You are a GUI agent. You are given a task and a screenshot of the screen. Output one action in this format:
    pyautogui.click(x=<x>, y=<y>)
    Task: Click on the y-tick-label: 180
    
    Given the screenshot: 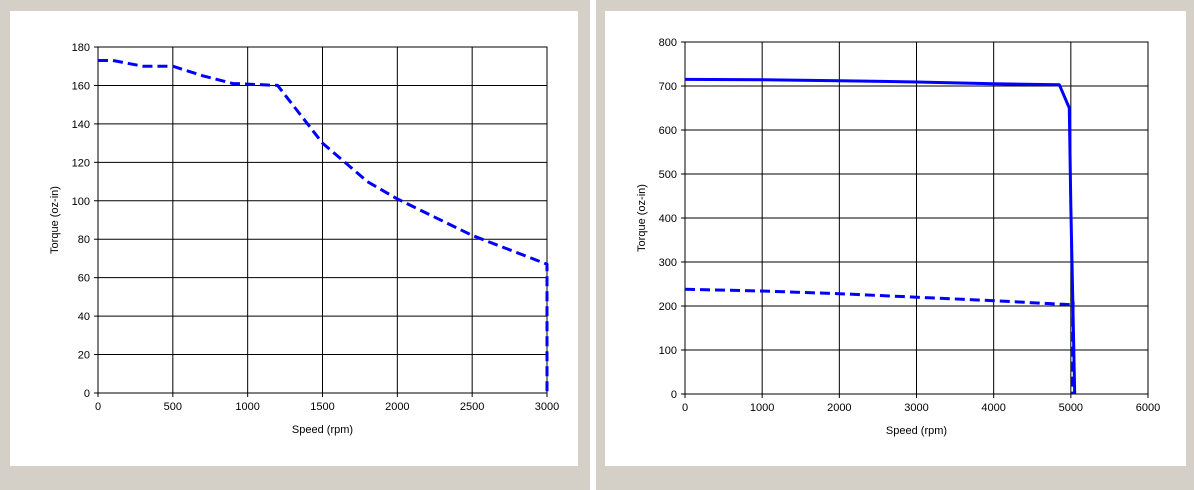 What is the action you would take?
    pyautogui.click(x=81, y=48)
    